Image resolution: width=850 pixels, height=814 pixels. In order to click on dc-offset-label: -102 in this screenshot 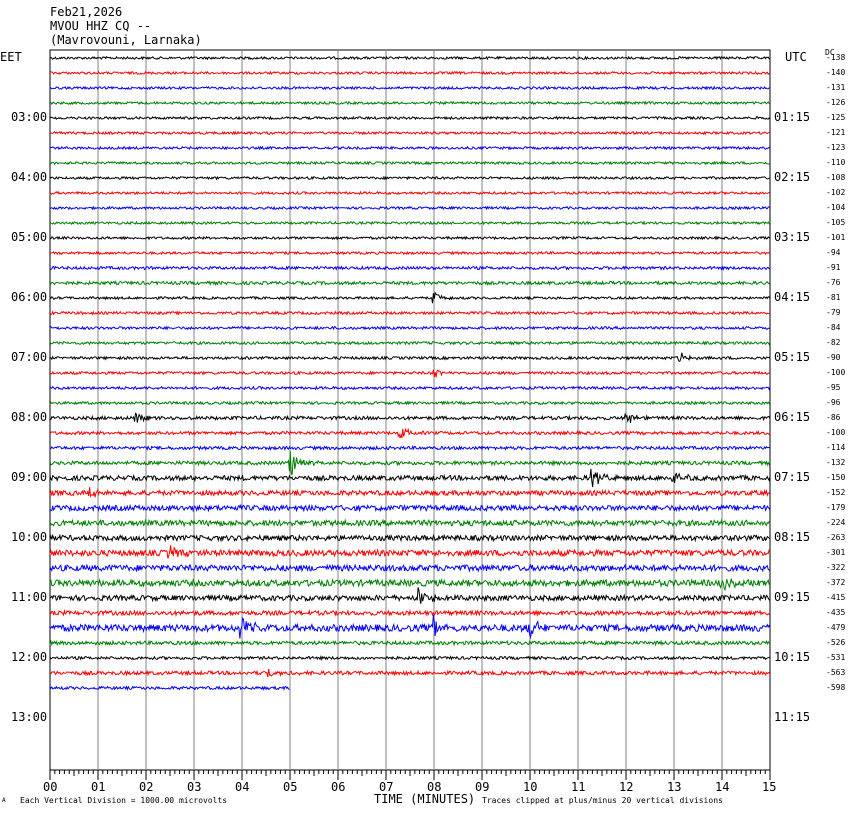, I will do `click(836, 192)`.